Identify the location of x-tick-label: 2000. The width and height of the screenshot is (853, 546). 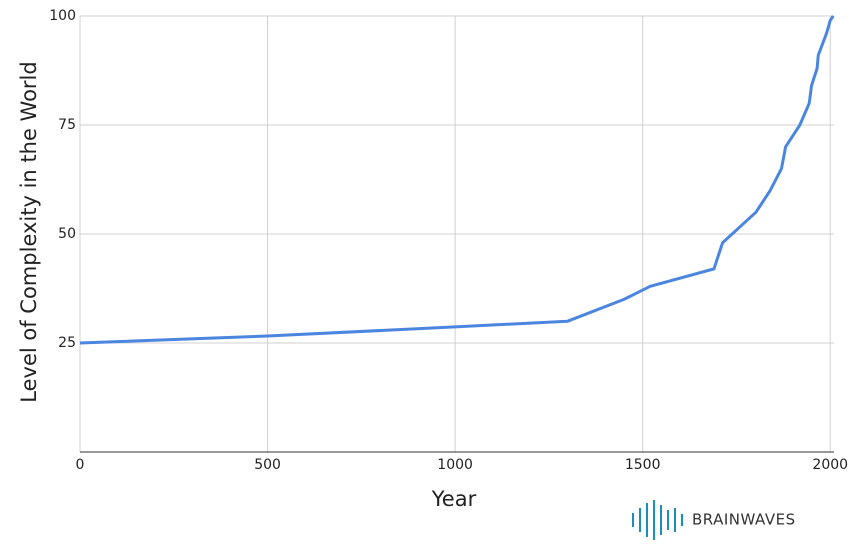
(830, 465).